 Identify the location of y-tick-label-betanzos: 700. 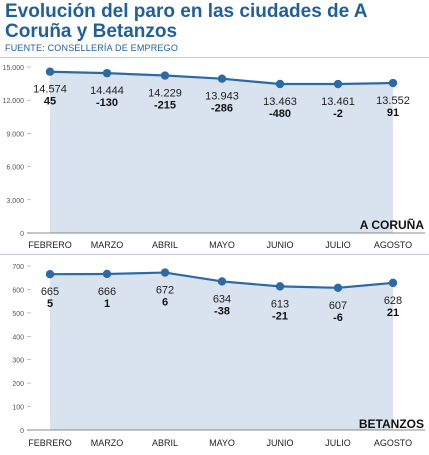
(18, 267).